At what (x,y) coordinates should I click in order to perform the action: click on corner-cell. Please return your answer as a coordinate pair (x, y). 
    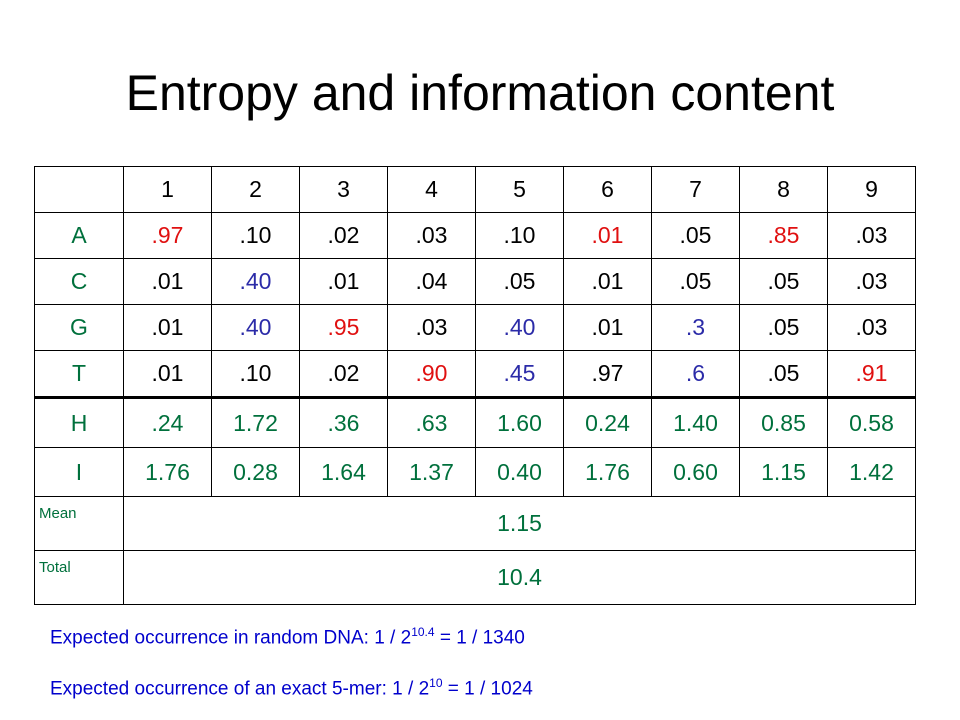
    Looking at the image, I should click on (79, 189).